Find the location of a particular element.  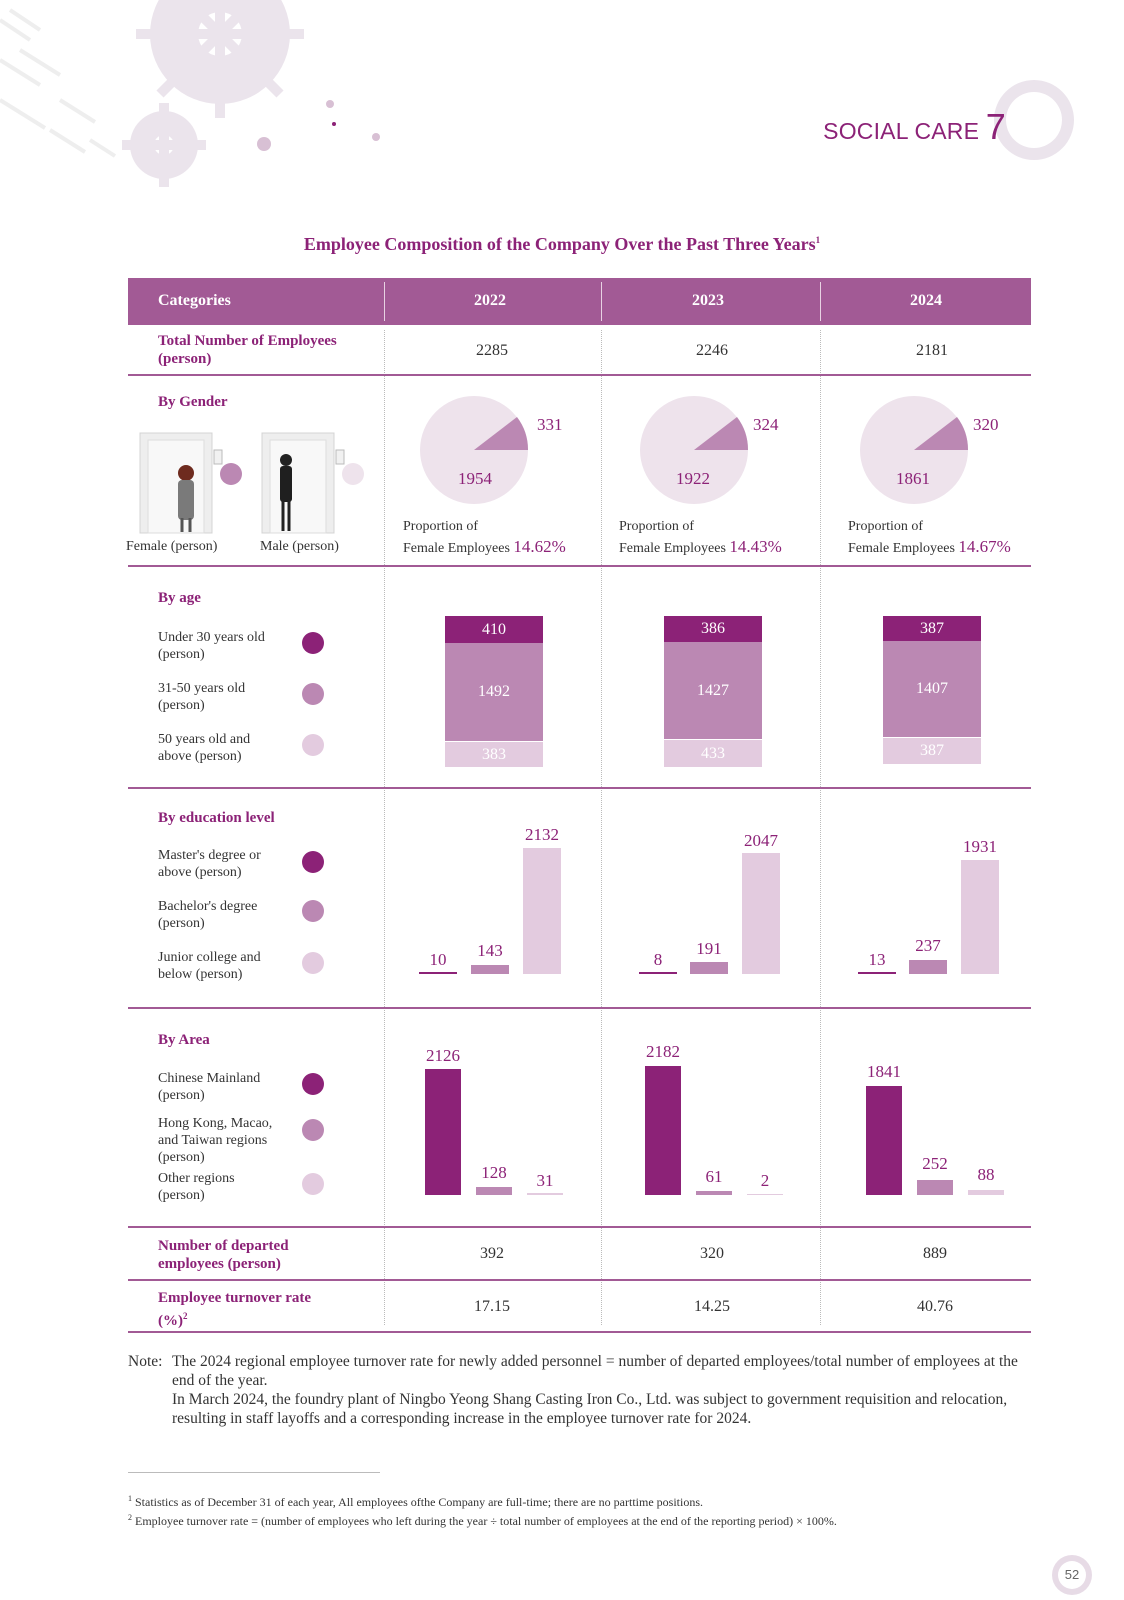

elevator-illustration is located at coordinates (251, 483).